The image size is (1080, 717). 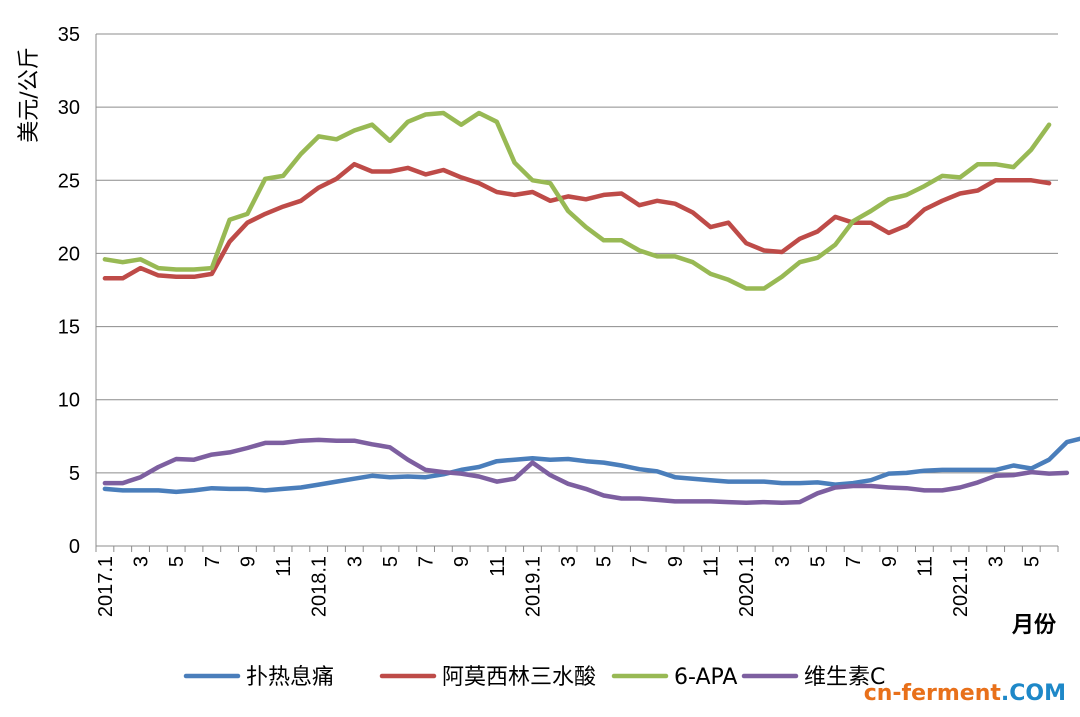 I want to click on x-tick-label: 2018.1, so click(x=320, y=586).